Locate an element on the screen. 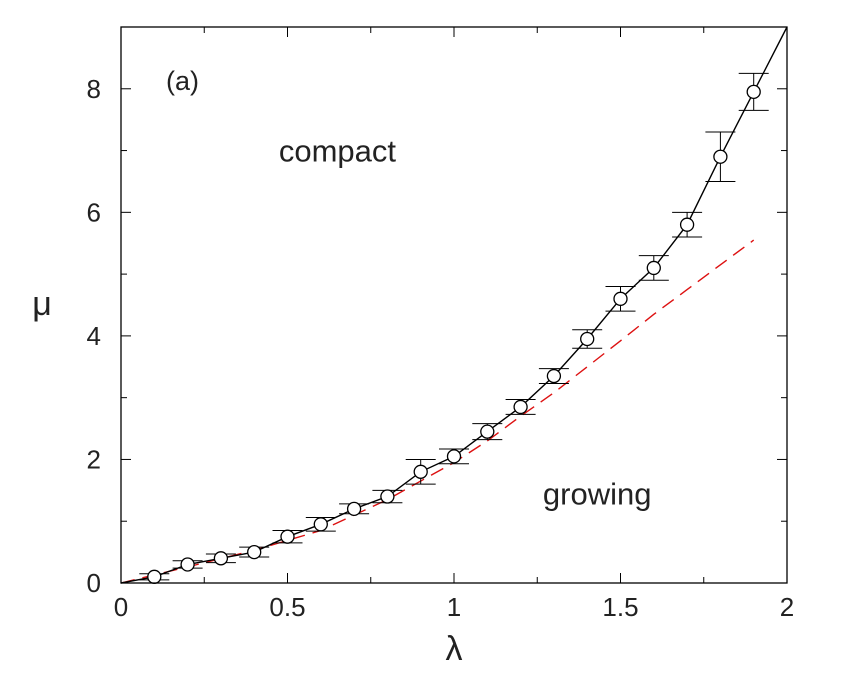  x-tick-label: 0 is located at coordinates (121, 607).